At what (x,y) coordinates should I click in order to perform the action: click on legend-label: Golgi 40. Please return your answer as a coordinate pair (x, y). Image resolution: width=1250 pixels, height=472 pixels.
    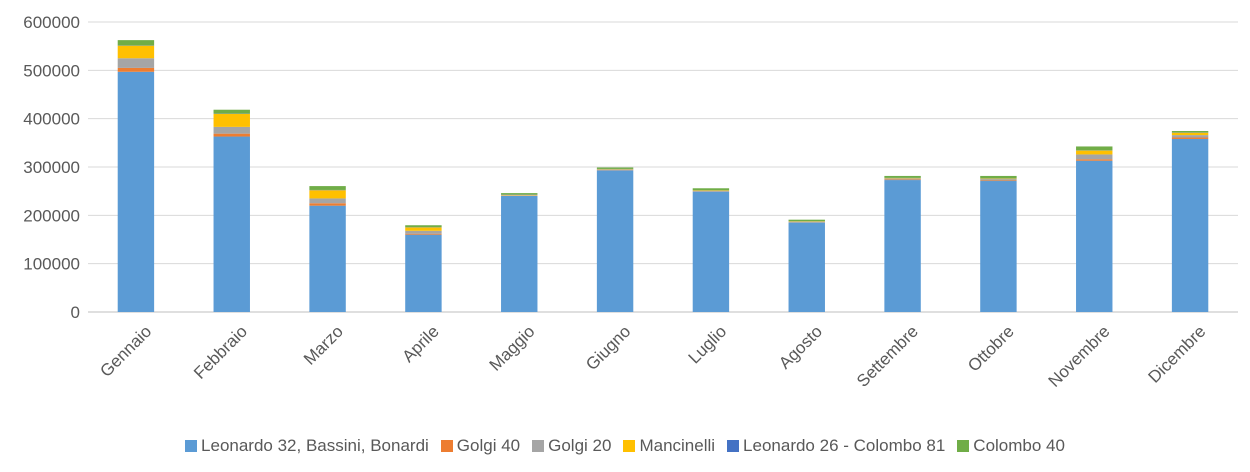
    Looking at the image, I should click on (488, 445).